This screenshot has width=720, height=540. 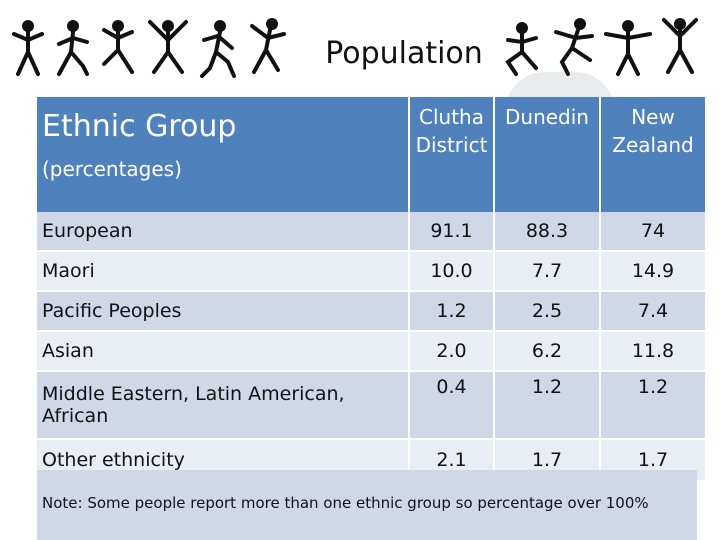 What do you see at coordinates (652, 405) in the screenshot?
I see `value-new-zealand: 1.2` at bounding box center [652, 405].